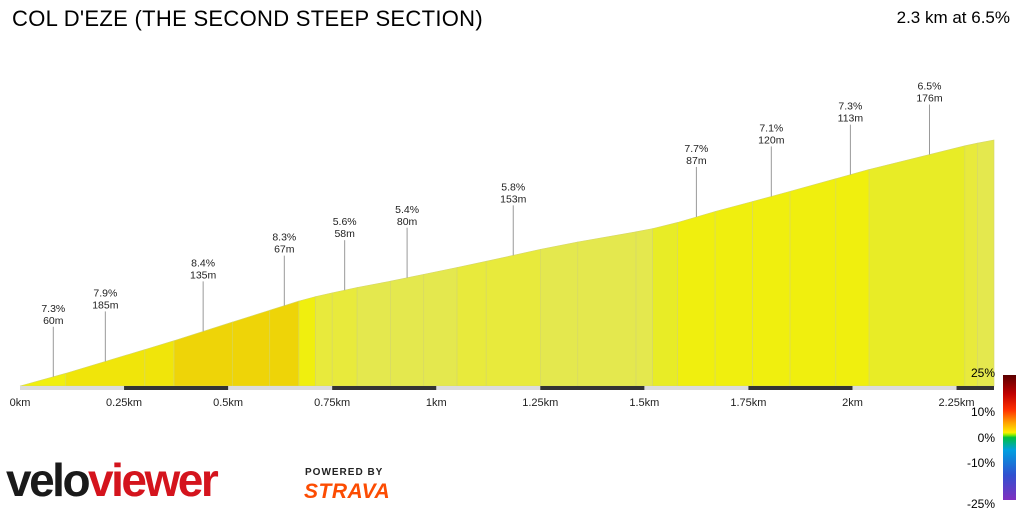 The width and height of the screenshot is (1024, 512). What do you see at coordinates (345, 222) in the screenshot?
I see `annotation-grade-label: 5.6%` at bounding box center [345, 222].